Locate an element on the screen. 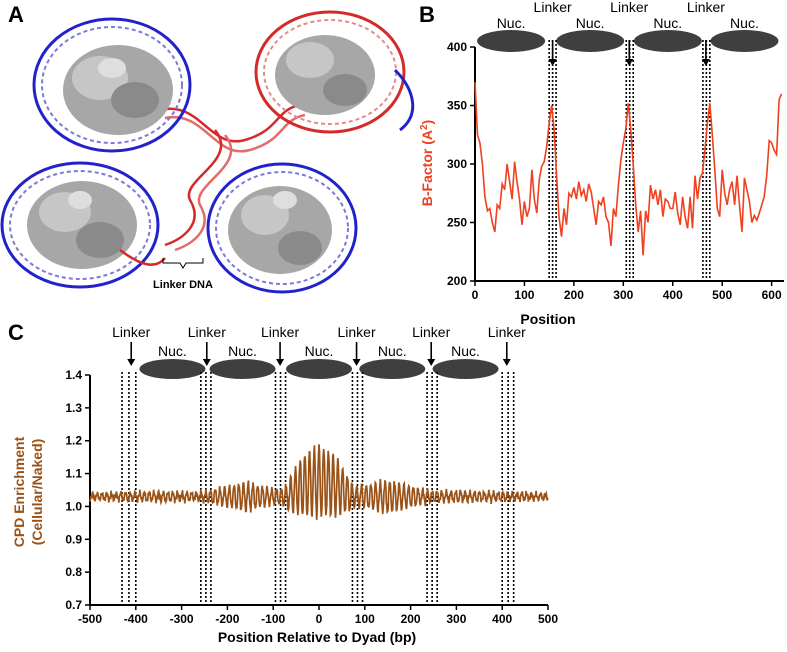  panel-c-y-axis-title-line2: (Cellular/Naked) is located at coordinates (37, 492).